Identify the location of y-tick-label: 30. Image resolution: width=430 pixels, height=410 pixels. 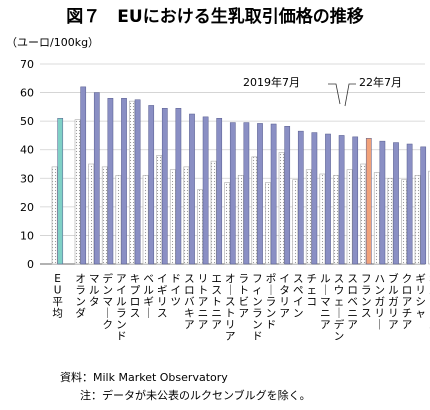
(27, 178).